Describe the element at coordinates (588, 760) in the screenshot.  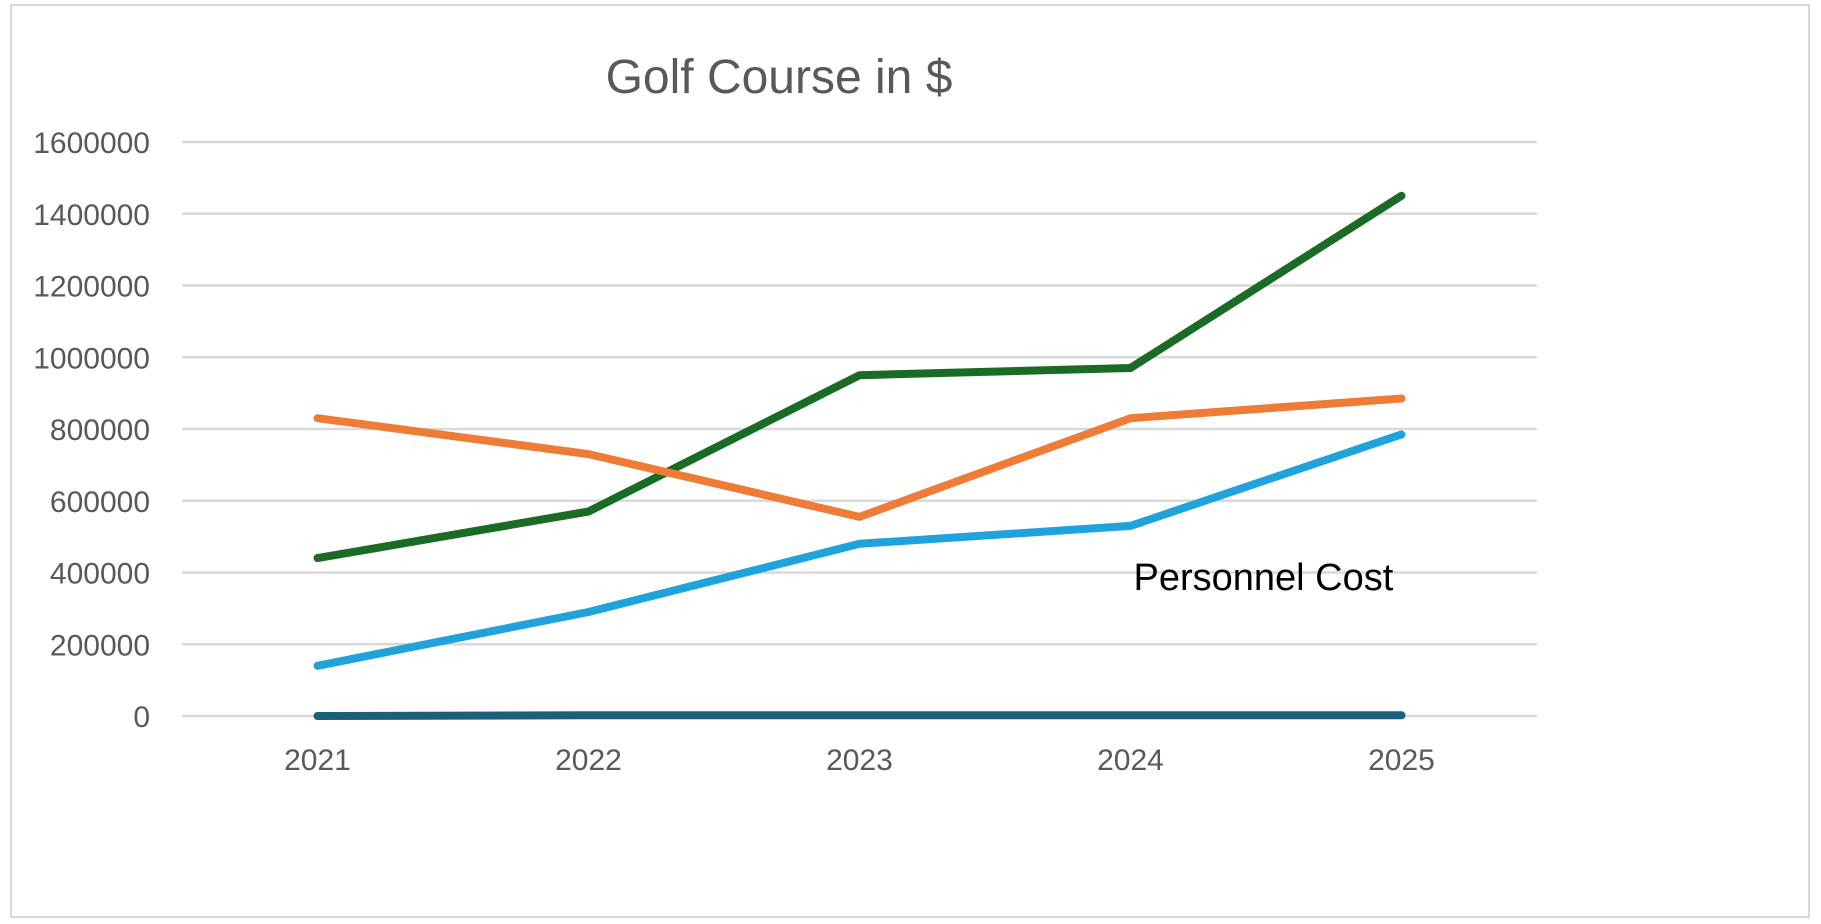
I see `x-tick-label: 2022` at that location.